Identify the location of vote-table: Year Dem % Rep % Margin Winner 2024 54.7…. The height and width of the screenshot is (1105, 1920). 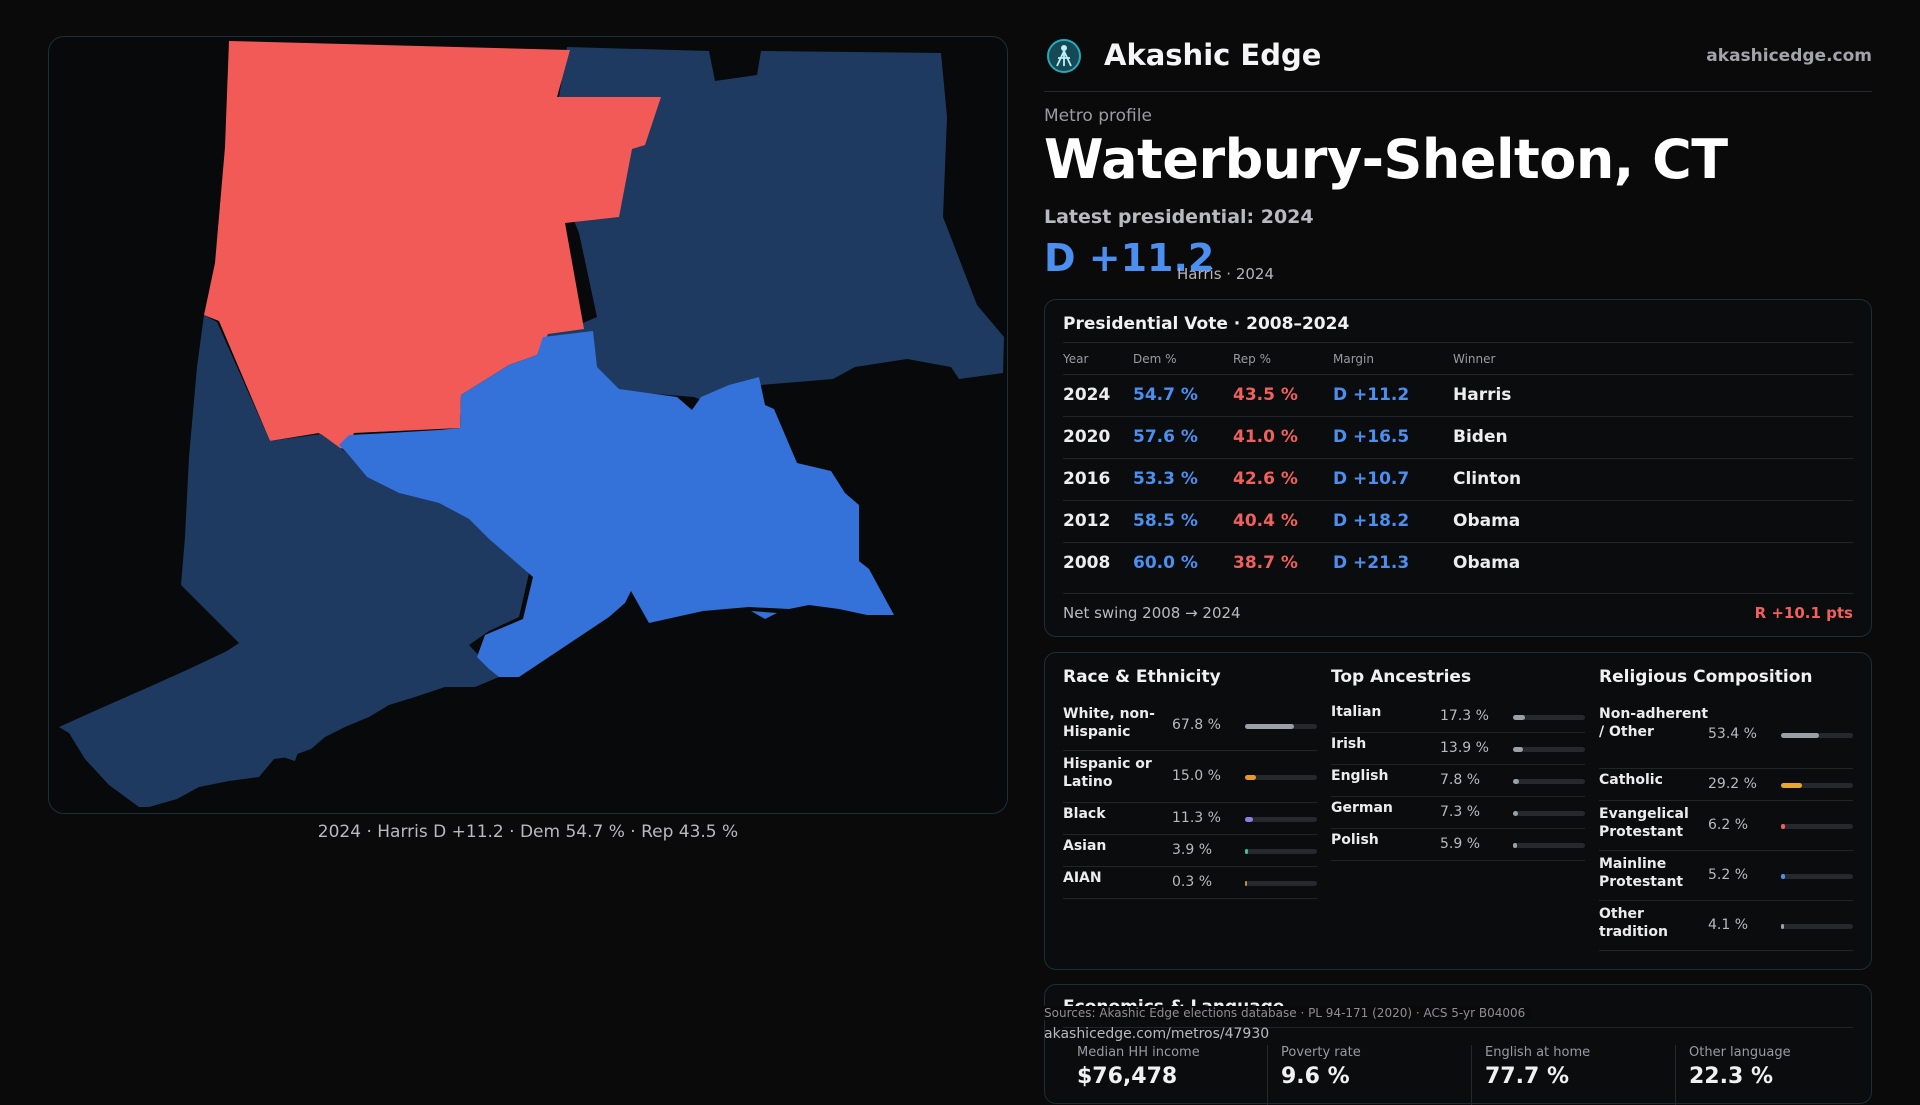
(1458, 463).